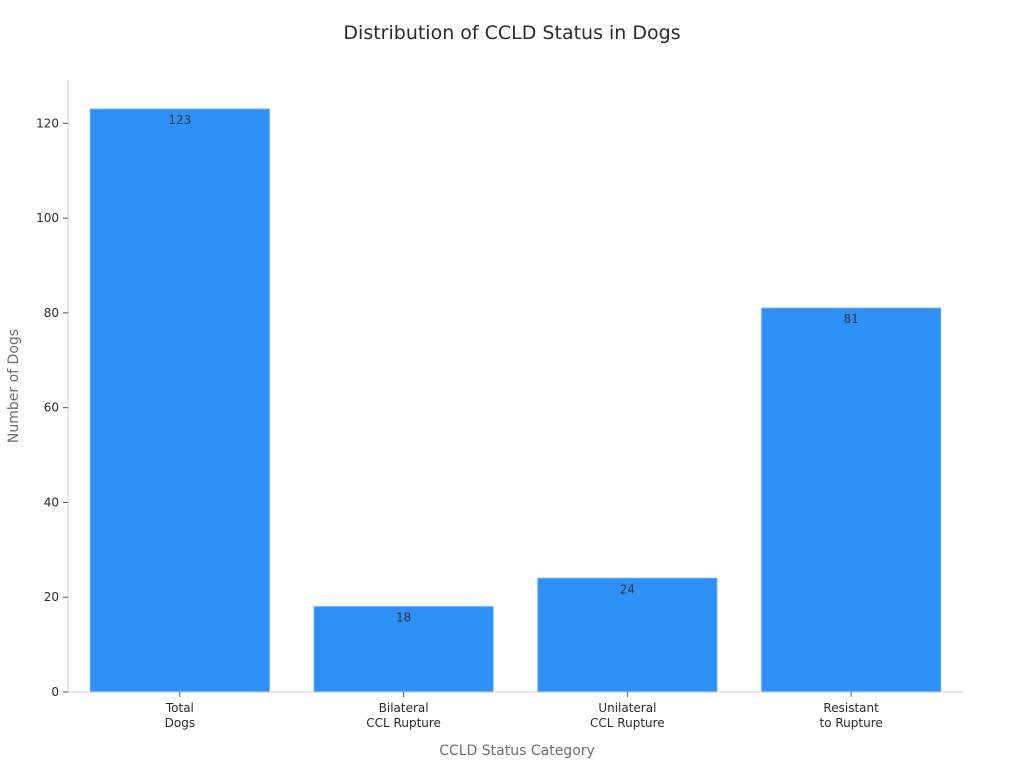  Describe the element at coordinates (517, 751) in the screenshot. I see `x-axis-title: CCLD Status Category` at that location.